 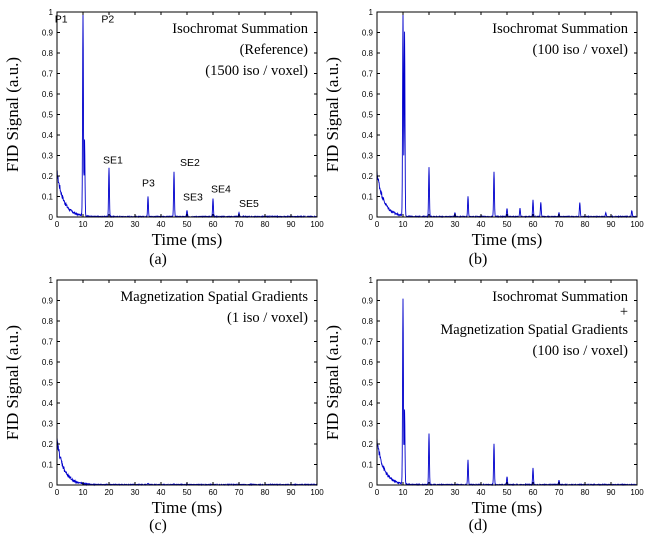 What do you see at coordinates (158, 525) in the screenshot?
I see `panel-label: (c)` at bounding box center [158, 525].